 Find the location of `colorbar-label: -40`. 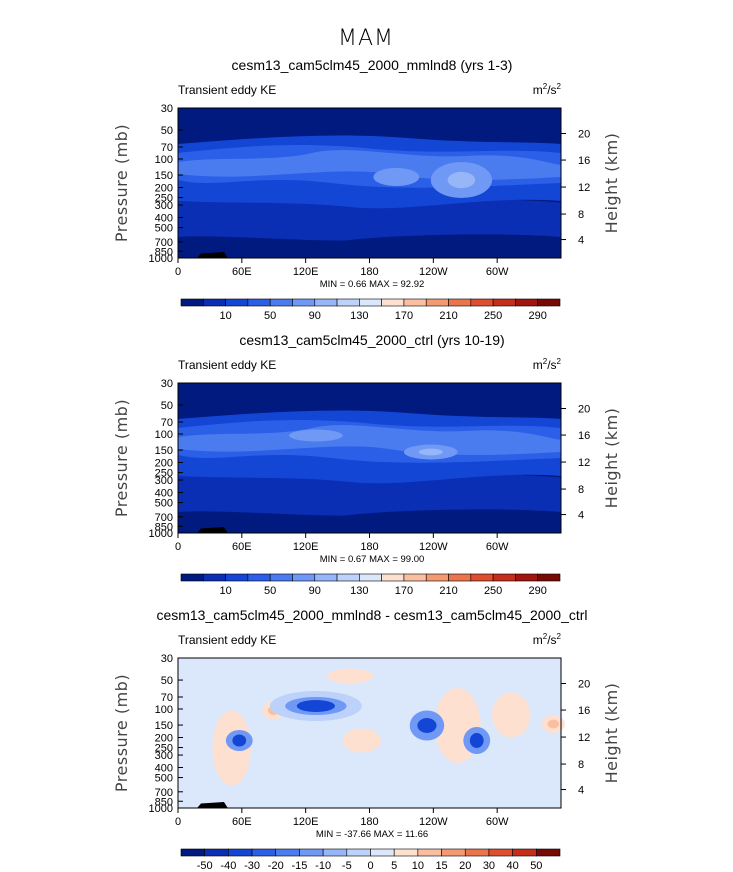

colorbar-label: -40 is located at coordinates (228, 866).